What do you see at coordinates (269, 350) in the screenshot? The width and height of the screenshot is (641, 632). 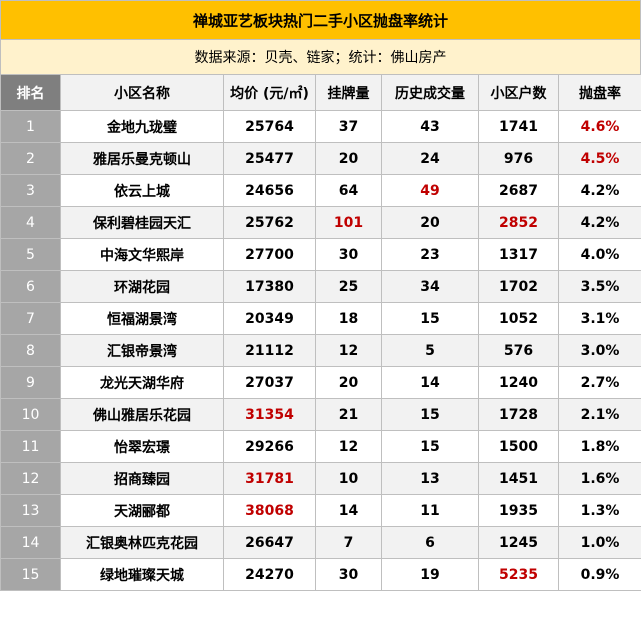 I see `price-cell: 21112` at bounding box center [269, 350].